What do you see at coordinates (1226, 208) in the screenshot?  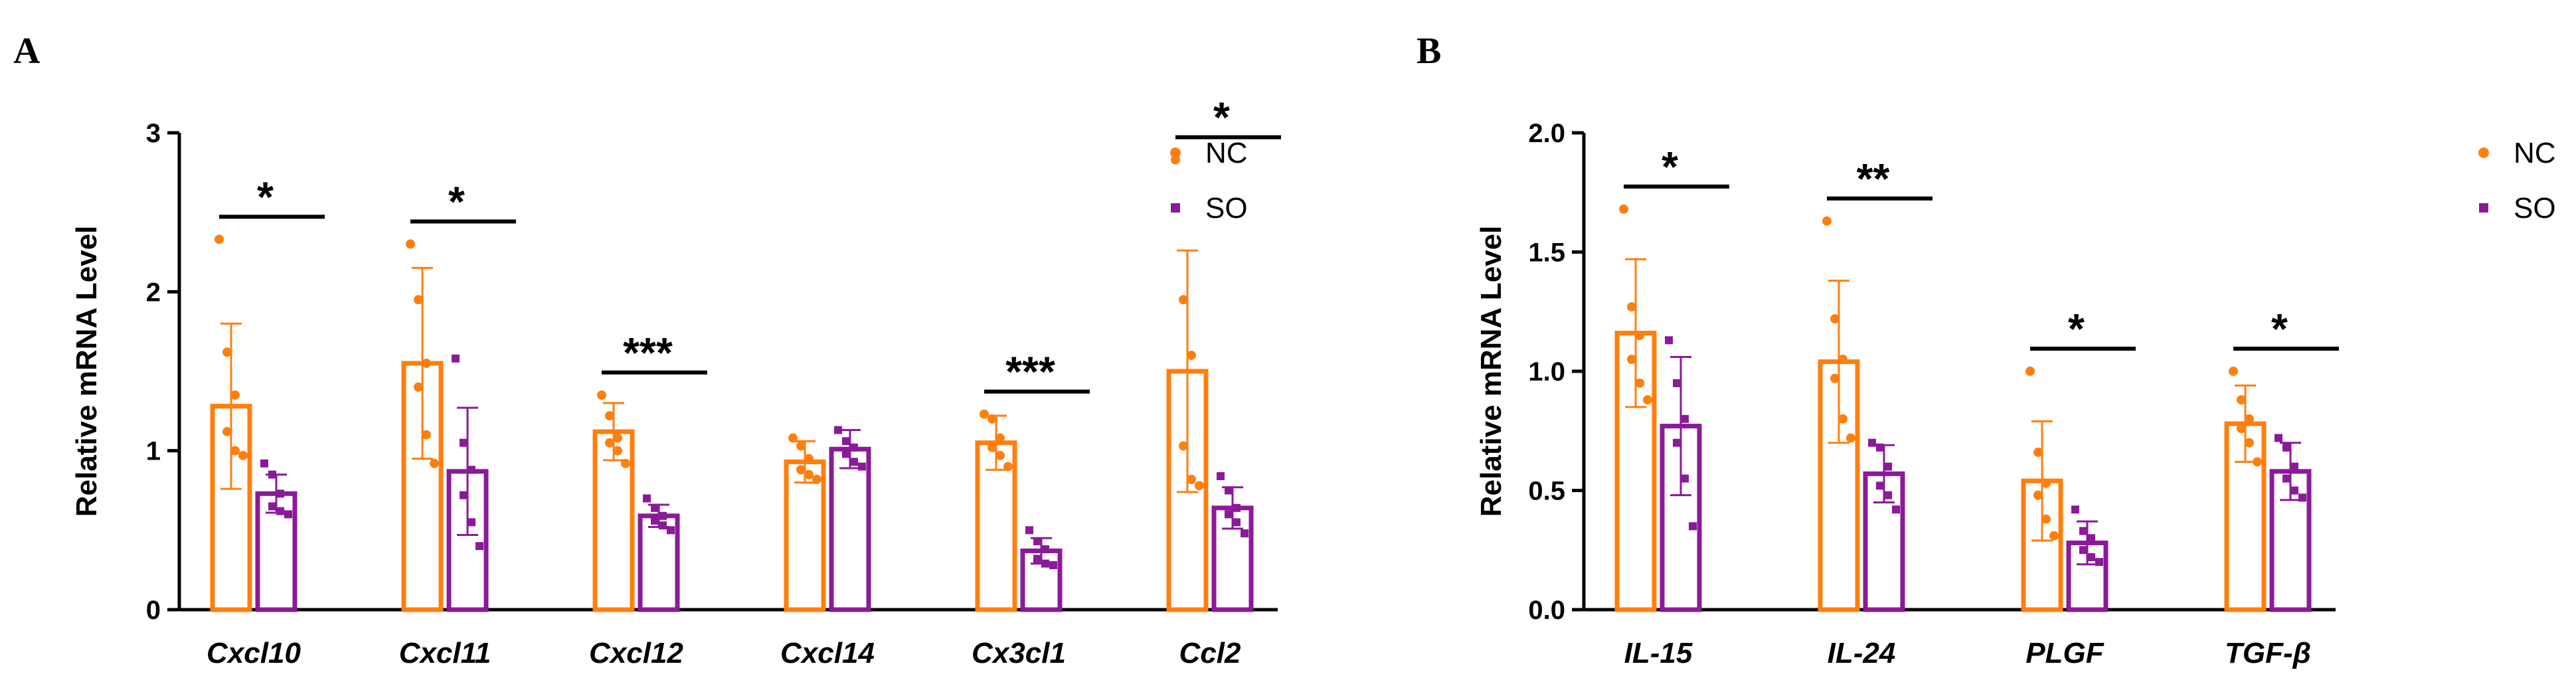 I see `legend-label: SO` at bounding box center [1226, 208].